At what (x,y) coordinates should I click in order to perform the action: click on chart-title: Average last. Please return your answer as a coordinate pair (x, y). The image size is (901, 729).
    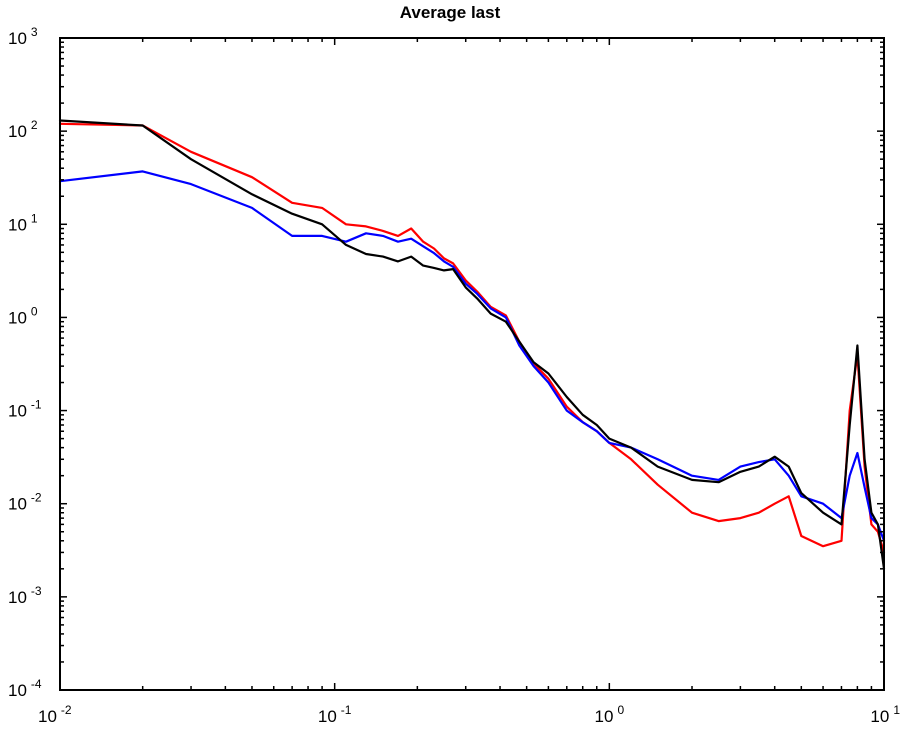
    Looking at the image, I should click on (450, 12).